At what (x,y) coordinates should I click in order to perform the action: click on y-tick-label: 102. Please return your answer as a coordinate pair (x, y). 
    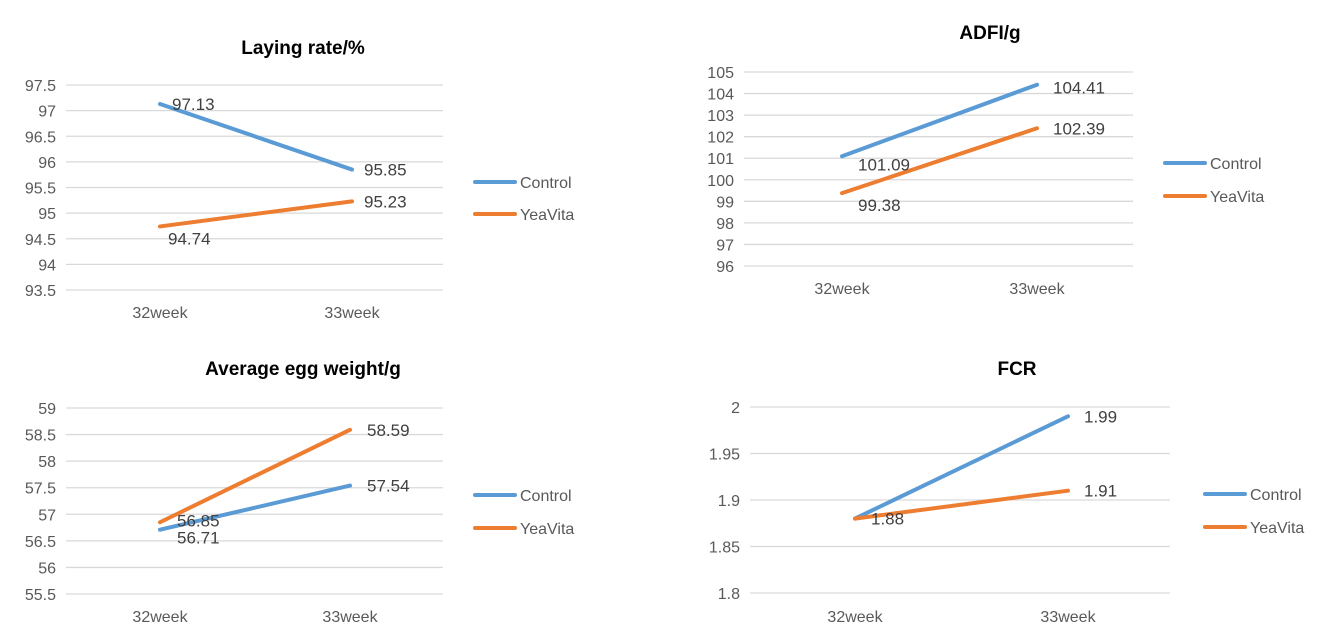
    Looking at the image, I should click on (720, 138).